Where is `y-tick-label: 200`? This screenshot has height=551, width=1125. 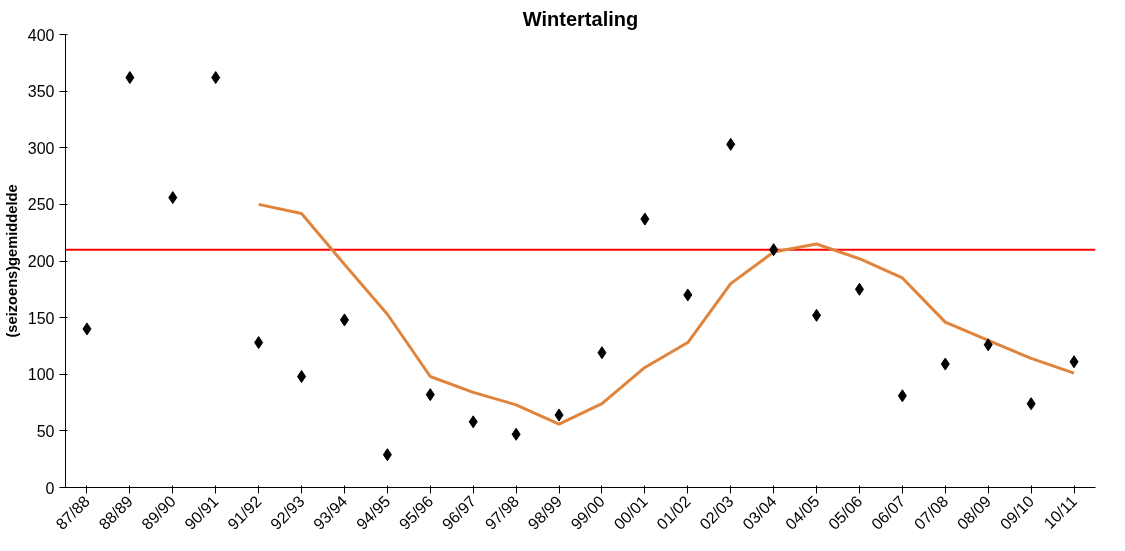
y-tick-label: 200 is located at coordinates (41, 261).